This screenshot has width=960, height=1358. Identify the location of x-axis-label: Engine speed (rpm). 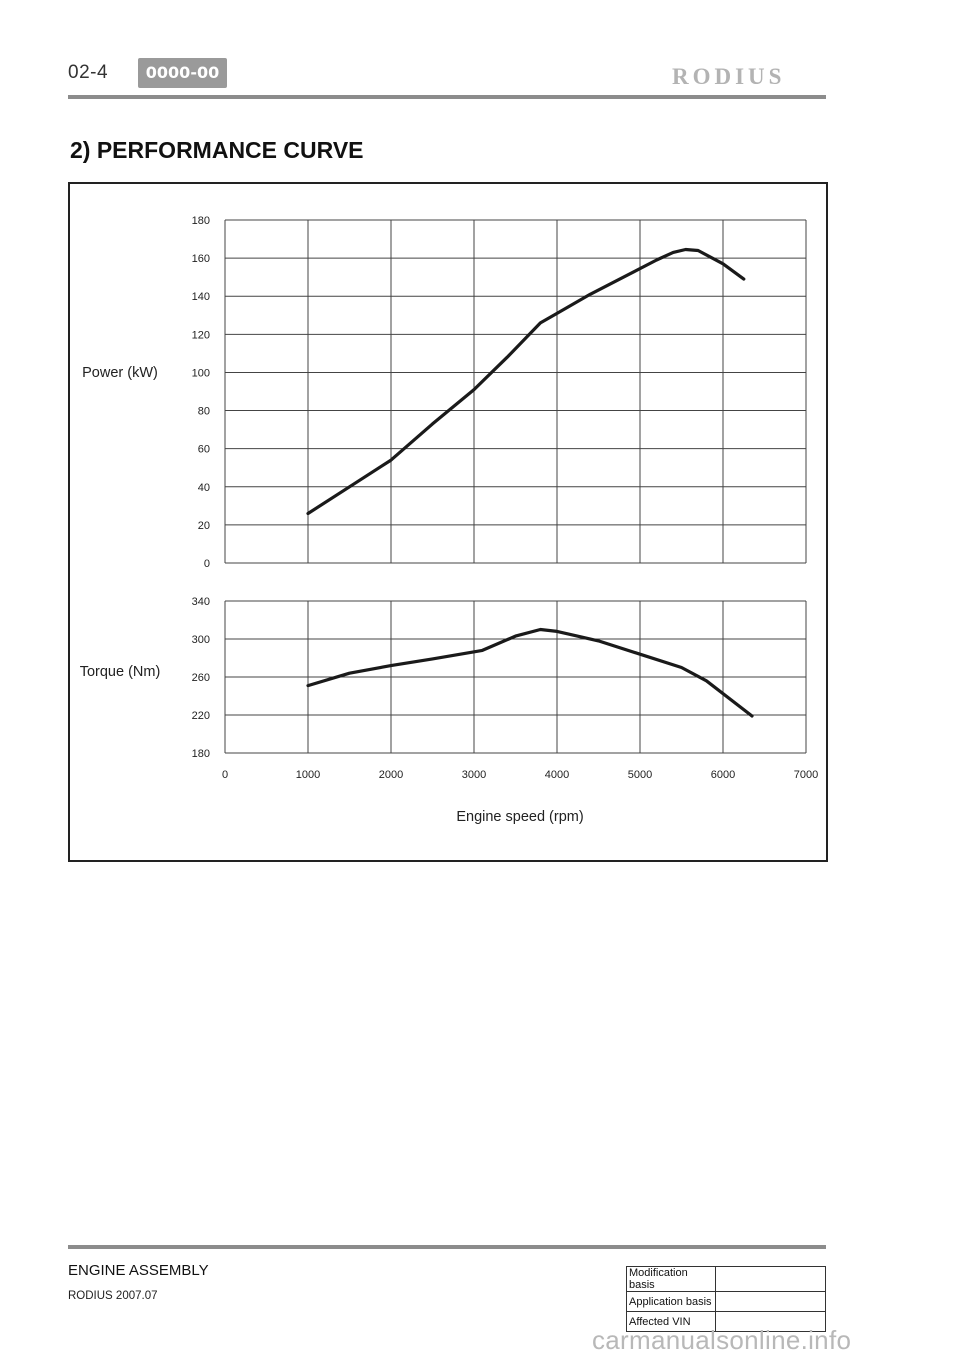
(519, 817).